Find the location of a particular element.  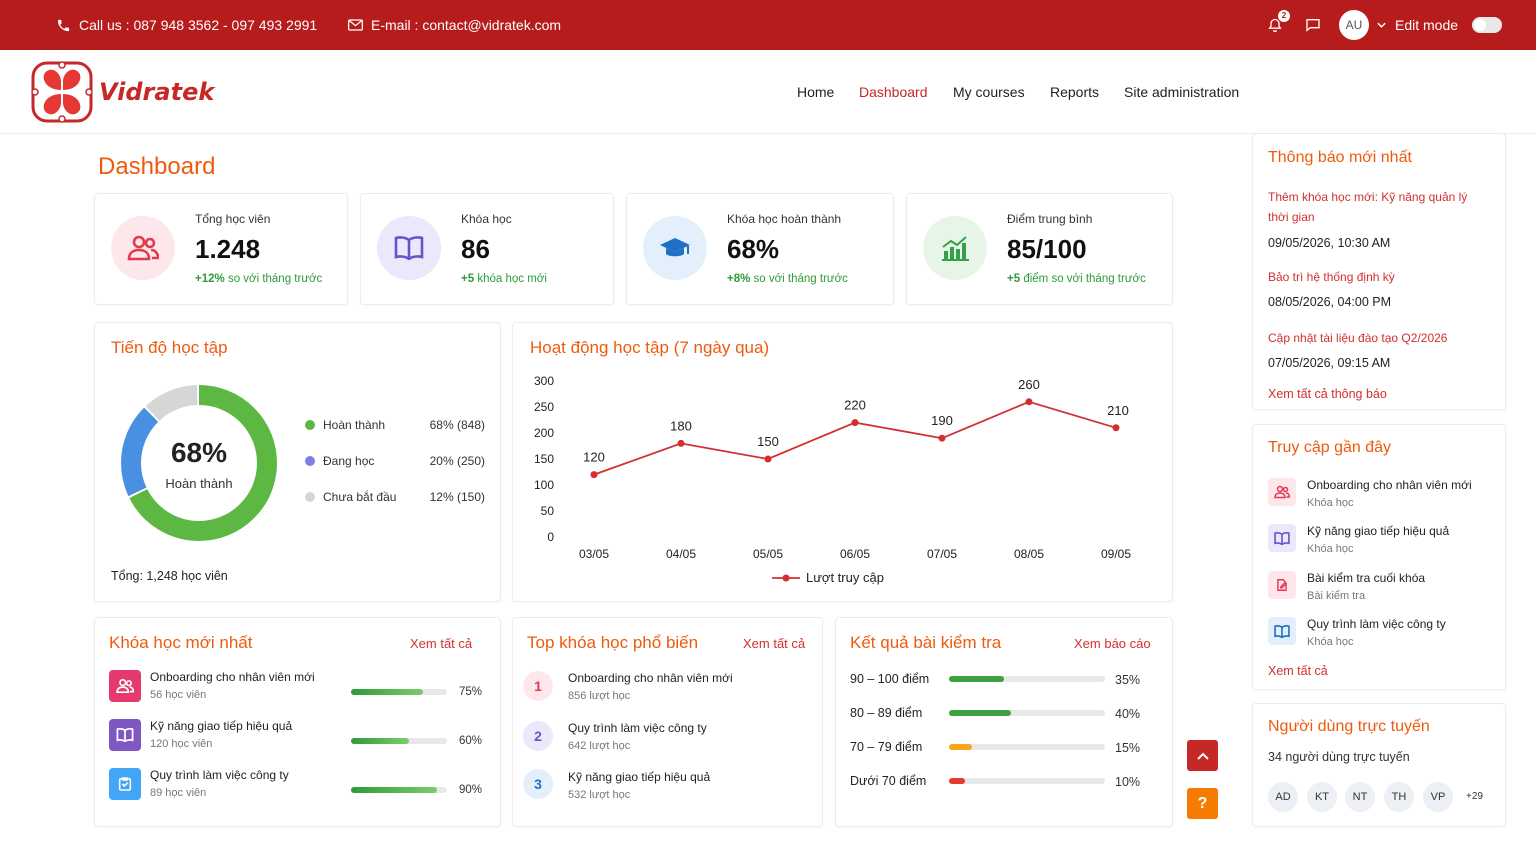

online-user-avatar: NT is located at coordinates (1360, 797).